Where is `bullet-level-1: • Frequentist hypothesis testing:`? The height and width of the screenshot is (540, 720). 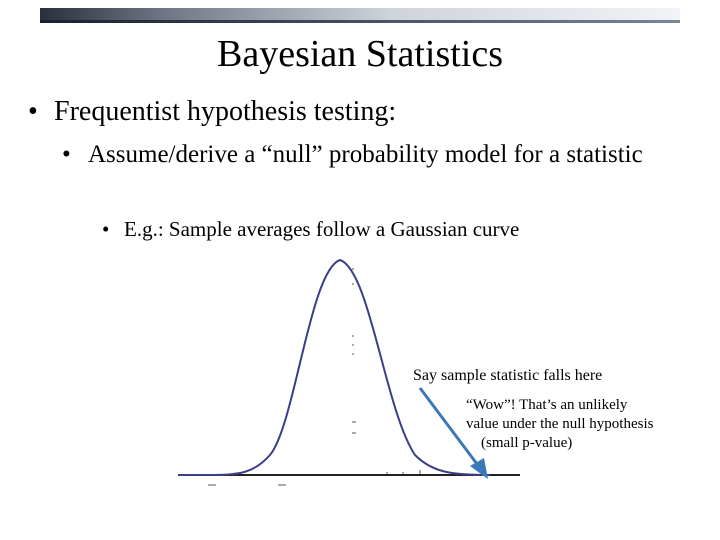
bullet-level-1: • Frequentist hypothesis testing: is located at coordinates (212, 112).